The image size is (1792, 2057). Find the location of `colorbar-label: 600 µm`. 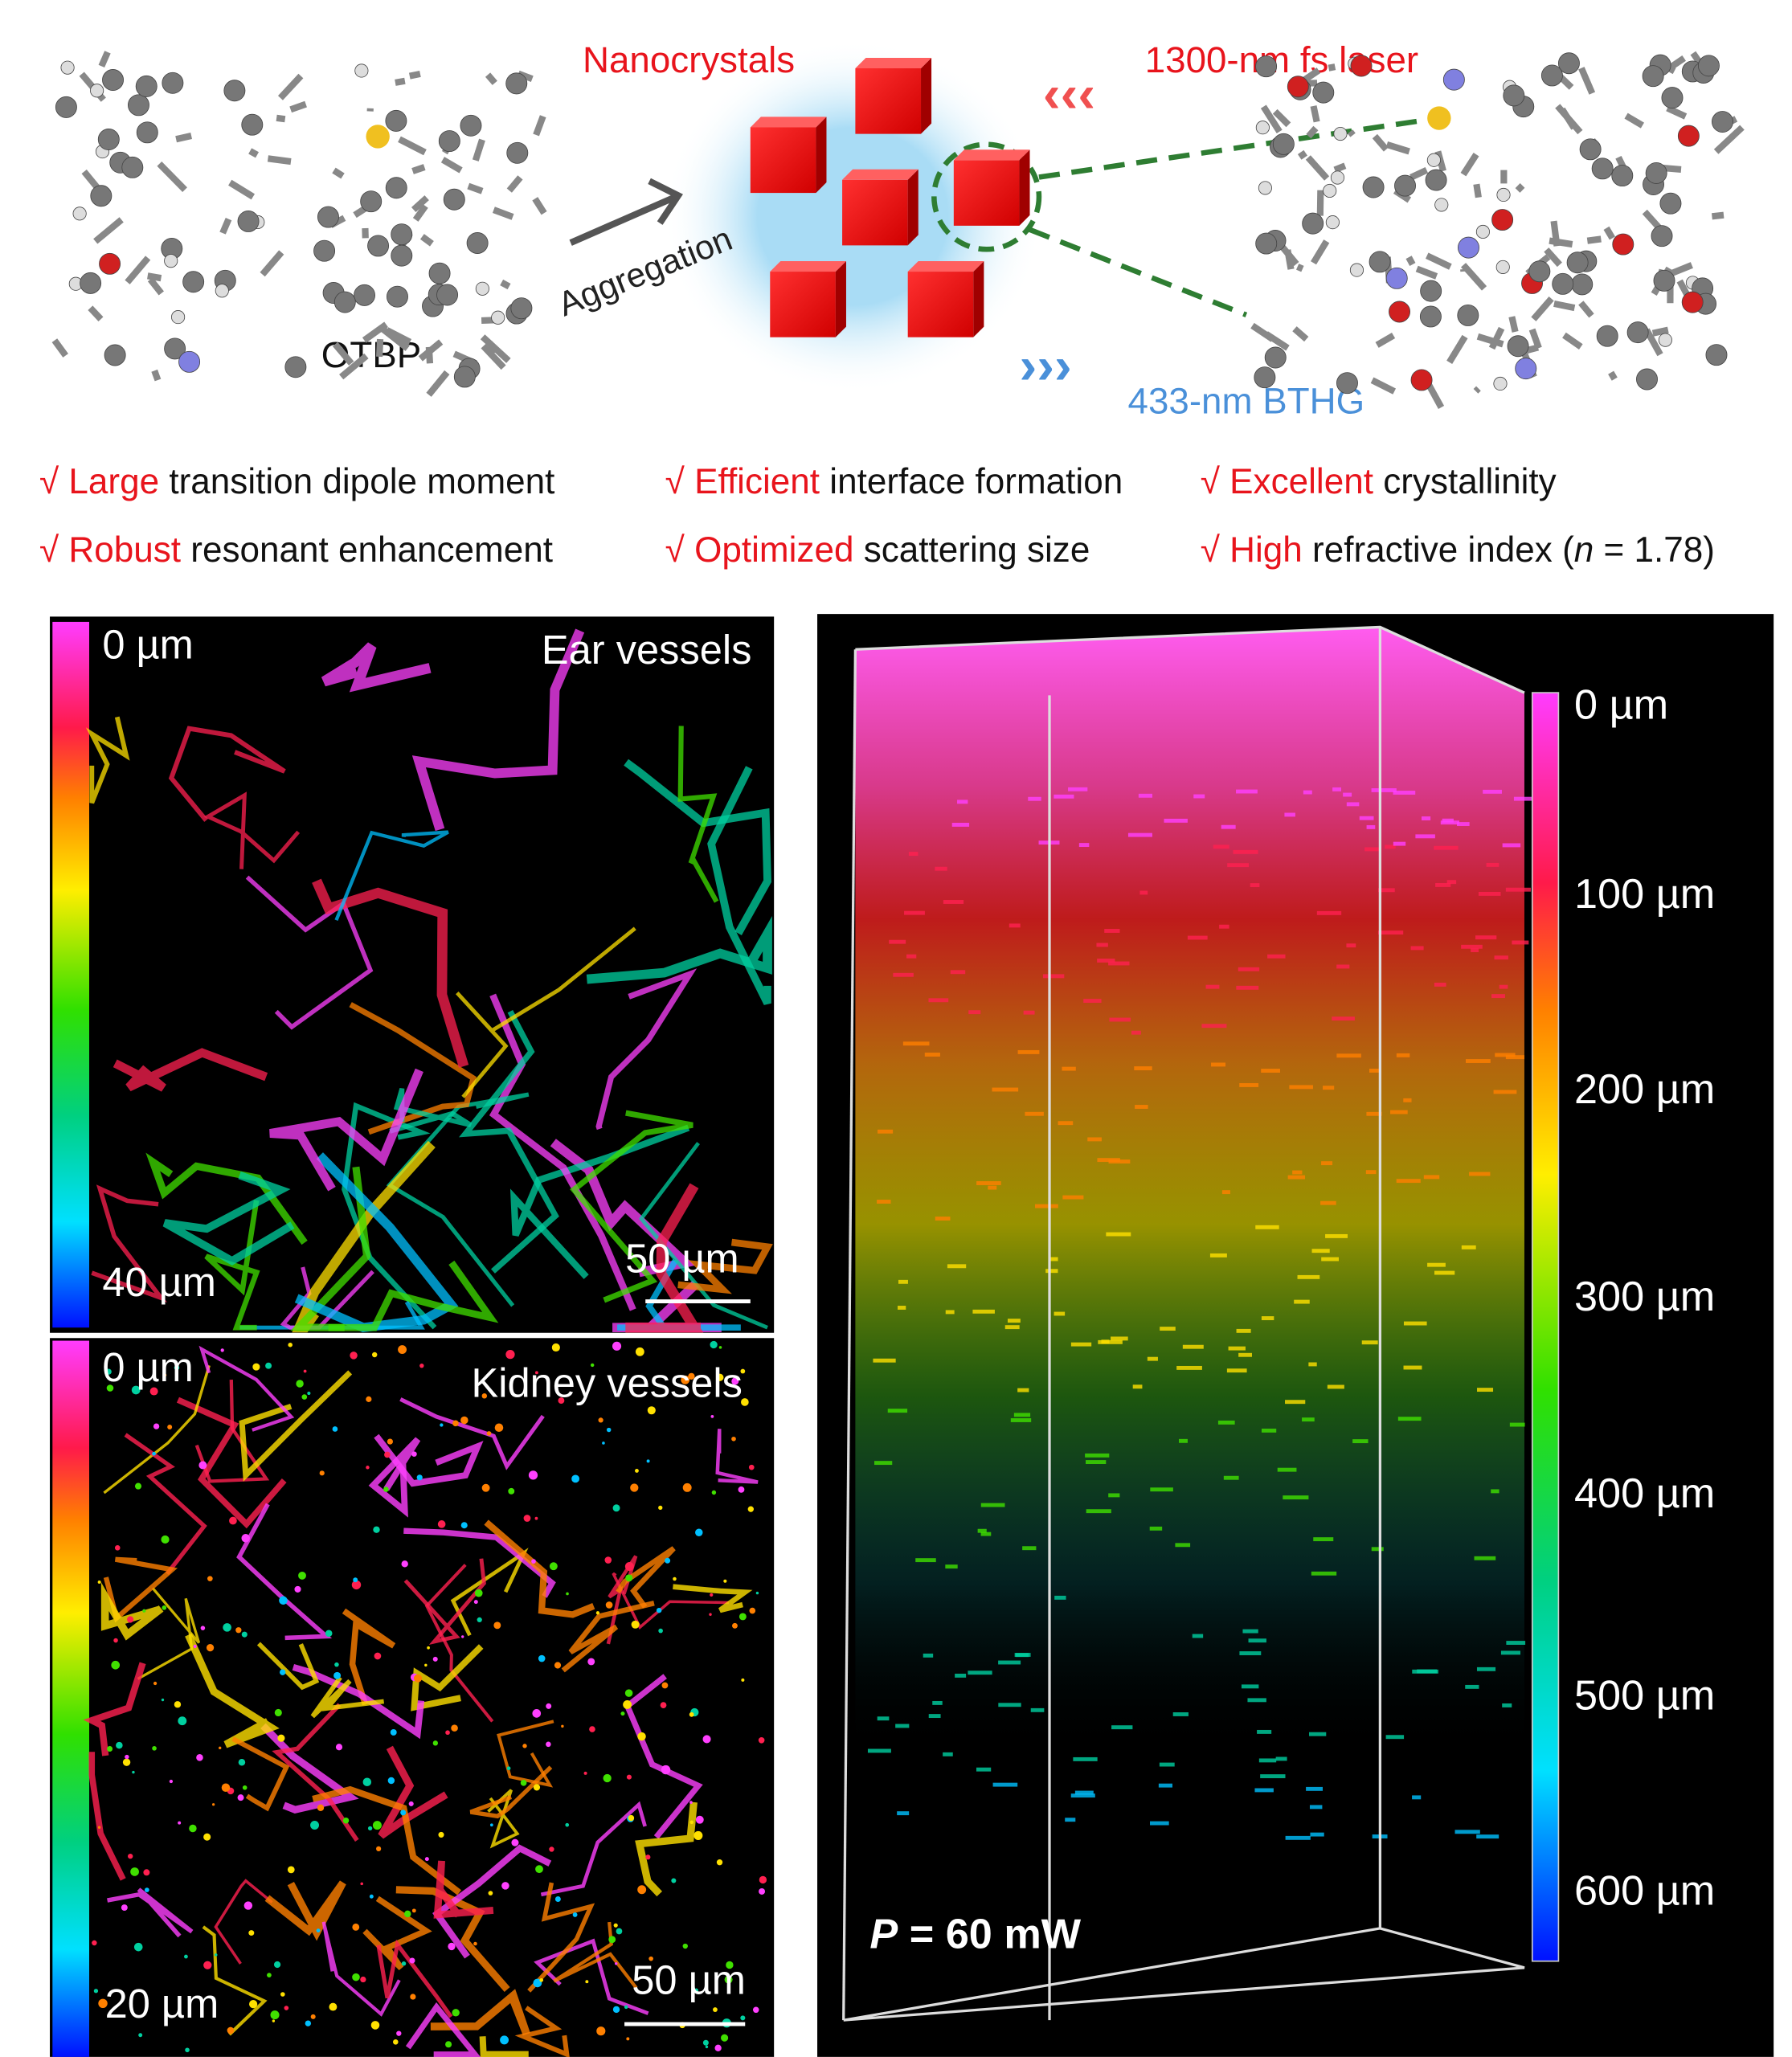

colorbar-label: 600 µm is located at coordinates (1644, 1891).